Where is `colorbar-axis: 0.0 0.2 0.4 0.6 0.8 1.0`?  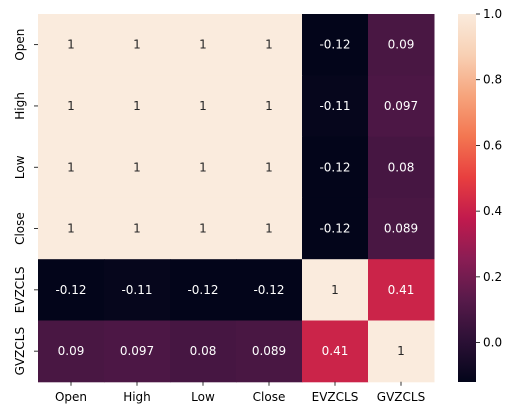
colorbar-axis: 0.0 0.2 0.4 0.6 0.8 1.0 is located at coordinates (489, 178).